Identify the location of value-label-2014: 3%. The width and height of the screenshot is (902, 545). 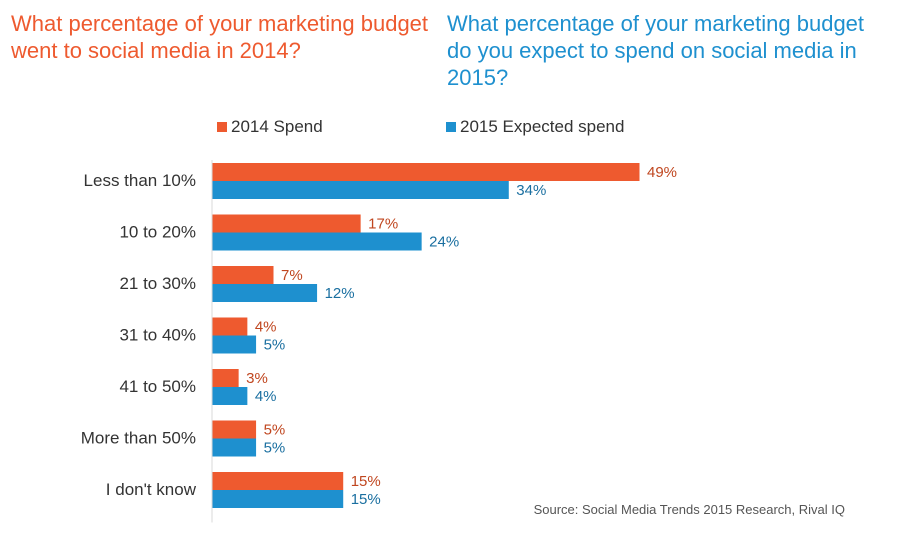
(257, 378).